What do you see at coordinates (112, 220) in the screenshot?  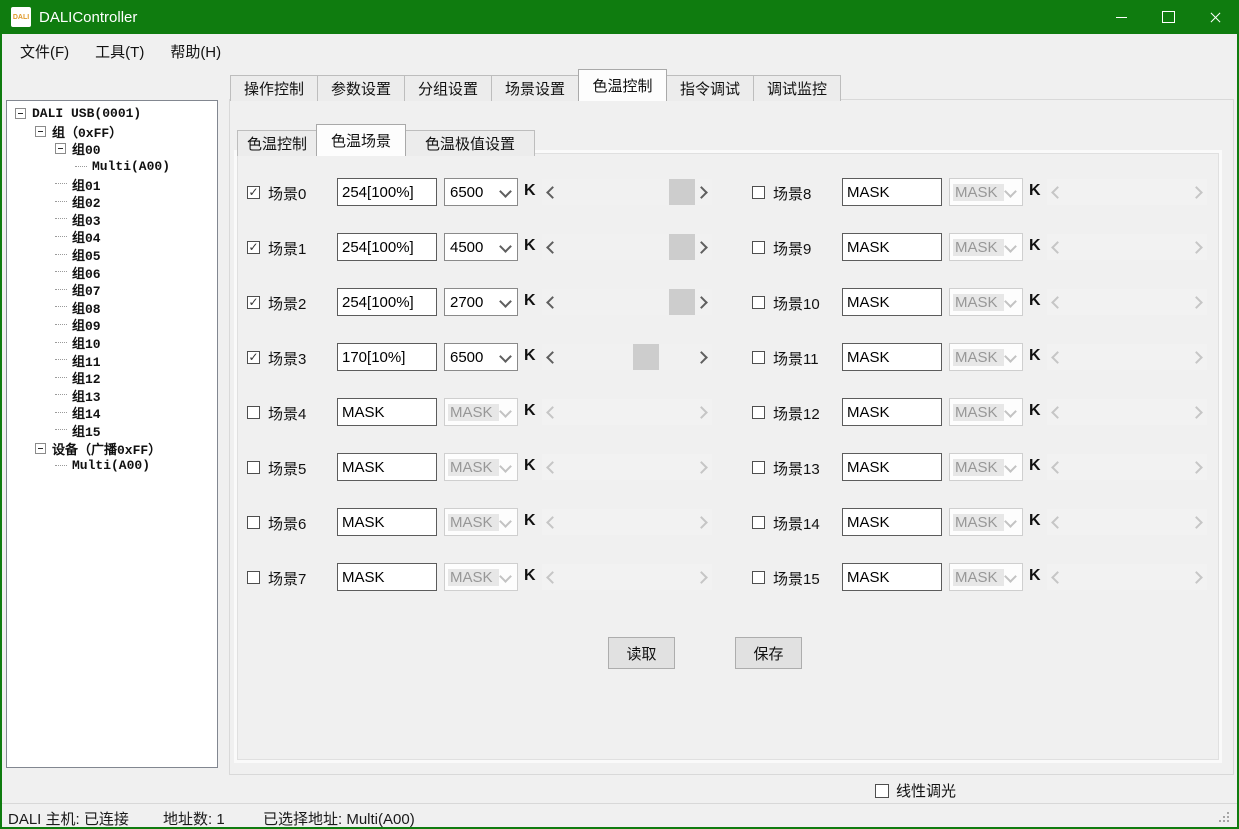 I see `tree-node: 组03` at bounding box center [112, 220].